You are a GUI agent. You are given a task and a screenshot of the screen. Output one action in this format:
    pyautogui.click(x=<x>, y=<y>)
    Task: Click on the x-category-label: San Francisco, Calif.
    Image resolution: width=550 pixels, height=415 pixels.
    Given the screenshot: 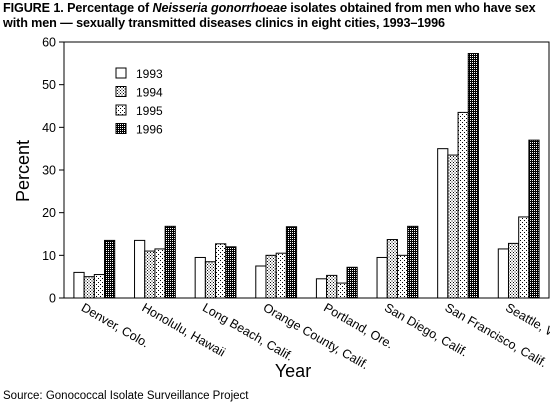 What is the action you would take?
    pyautogui.click(x=496, y=335)
    